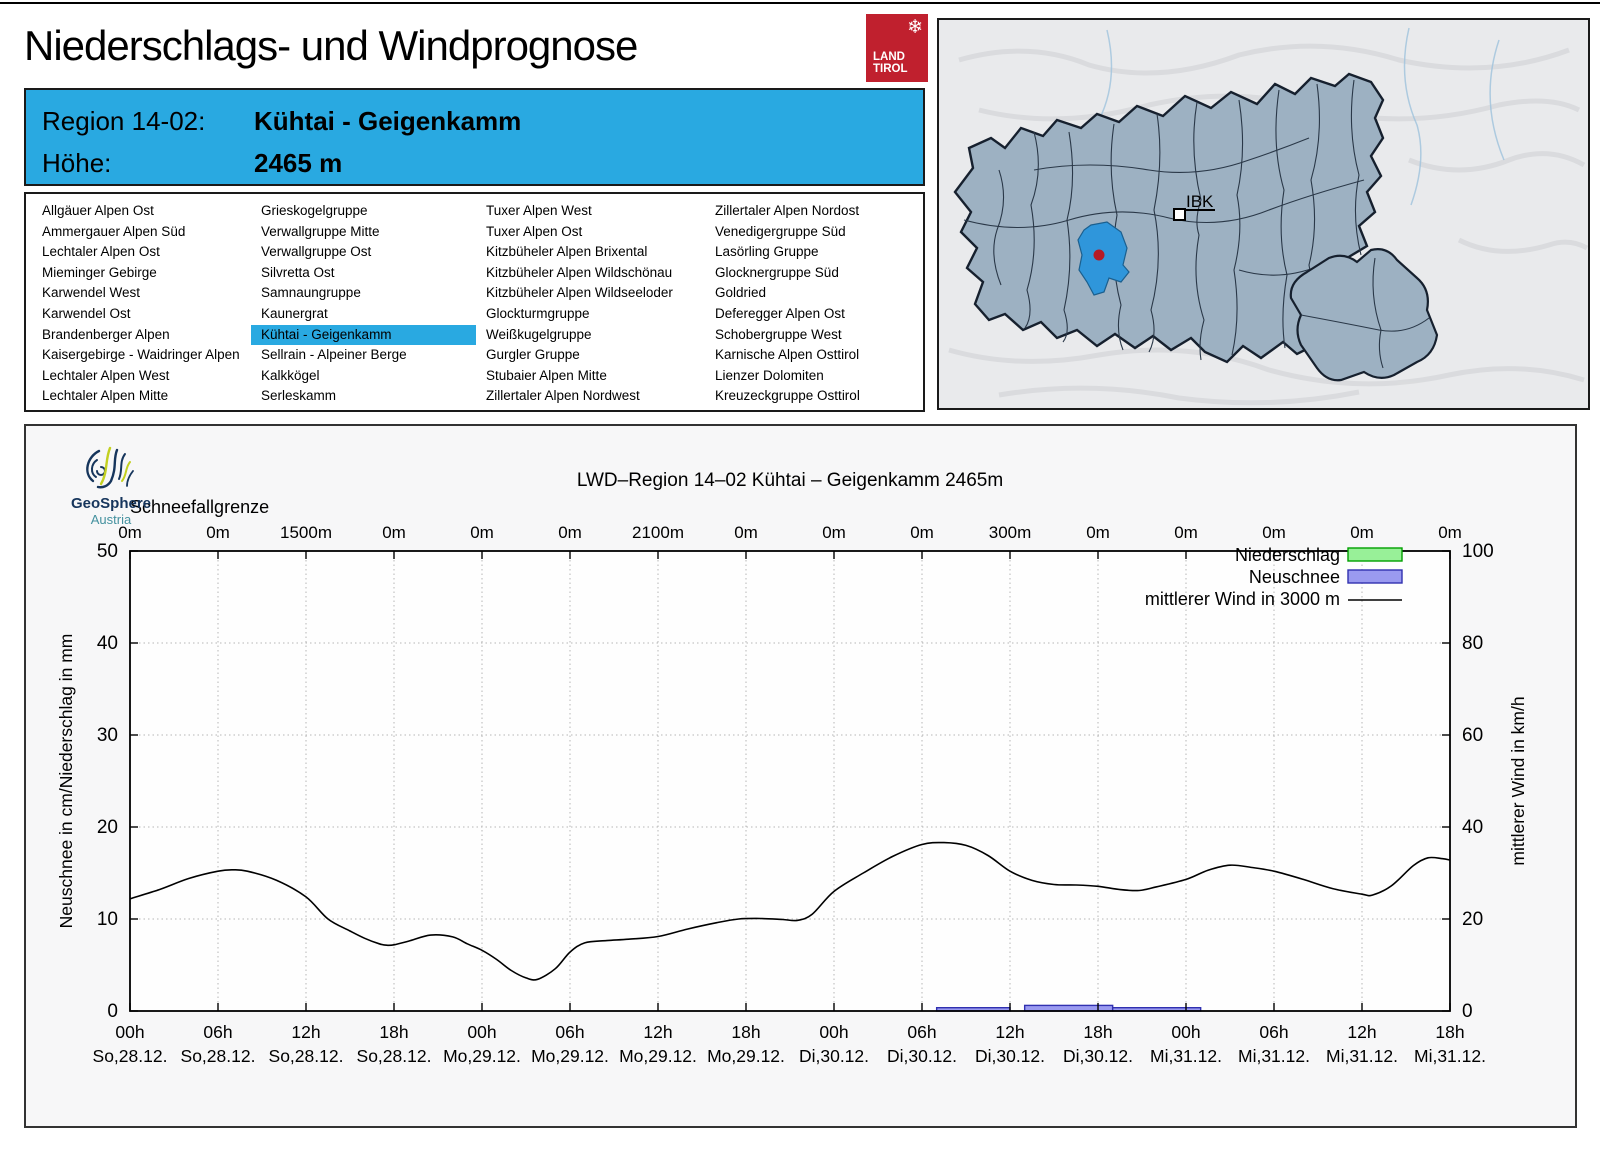  What do you see at coordinates (769, 375) in the screenshot?
I see `region-list-item: Lienzer Dolomiten` at bounding box center [769, 375].